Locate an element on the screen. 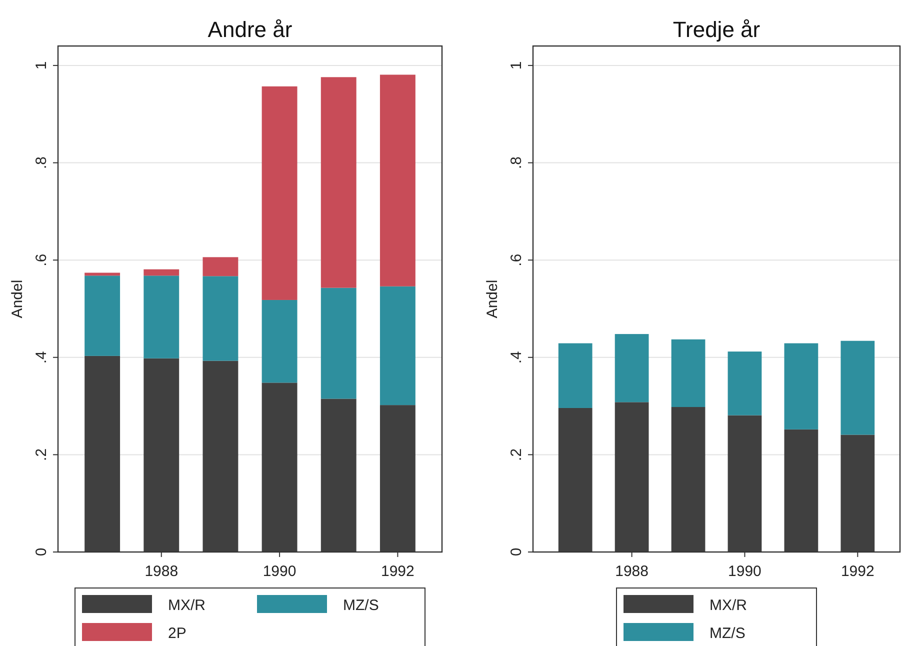  legend-label: 2P is located at coordinates (177, 633).